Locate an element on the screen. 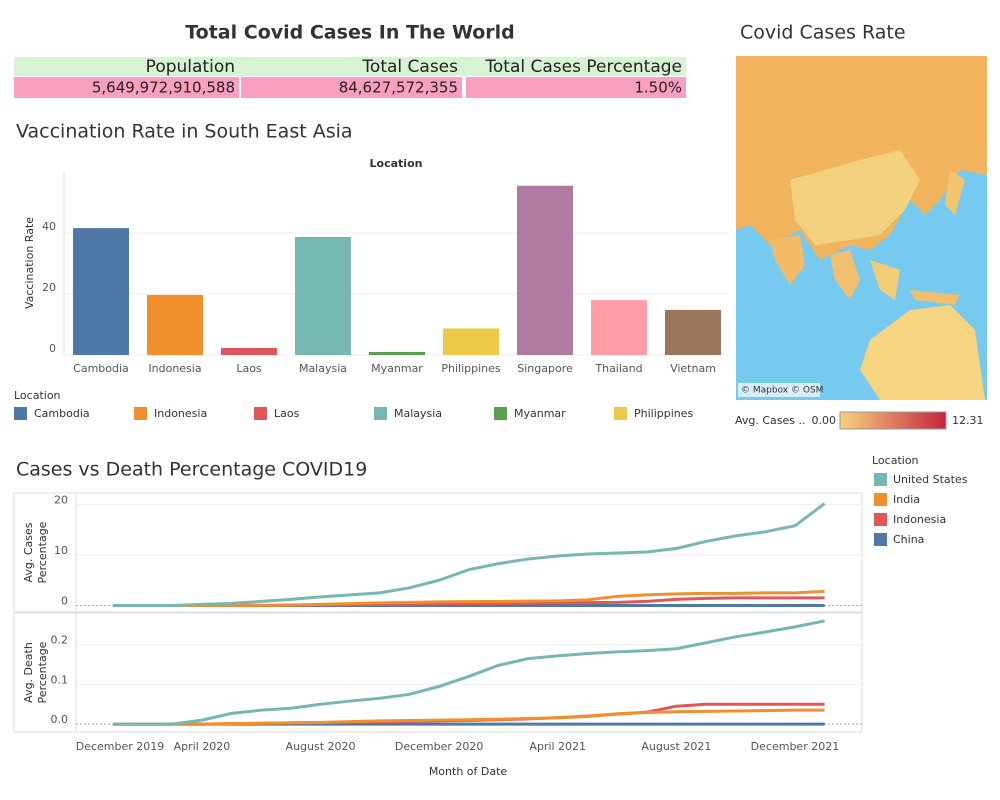  chart-title: Cases vs Death Percentage COVID19 is located at coordinates (191, 470).